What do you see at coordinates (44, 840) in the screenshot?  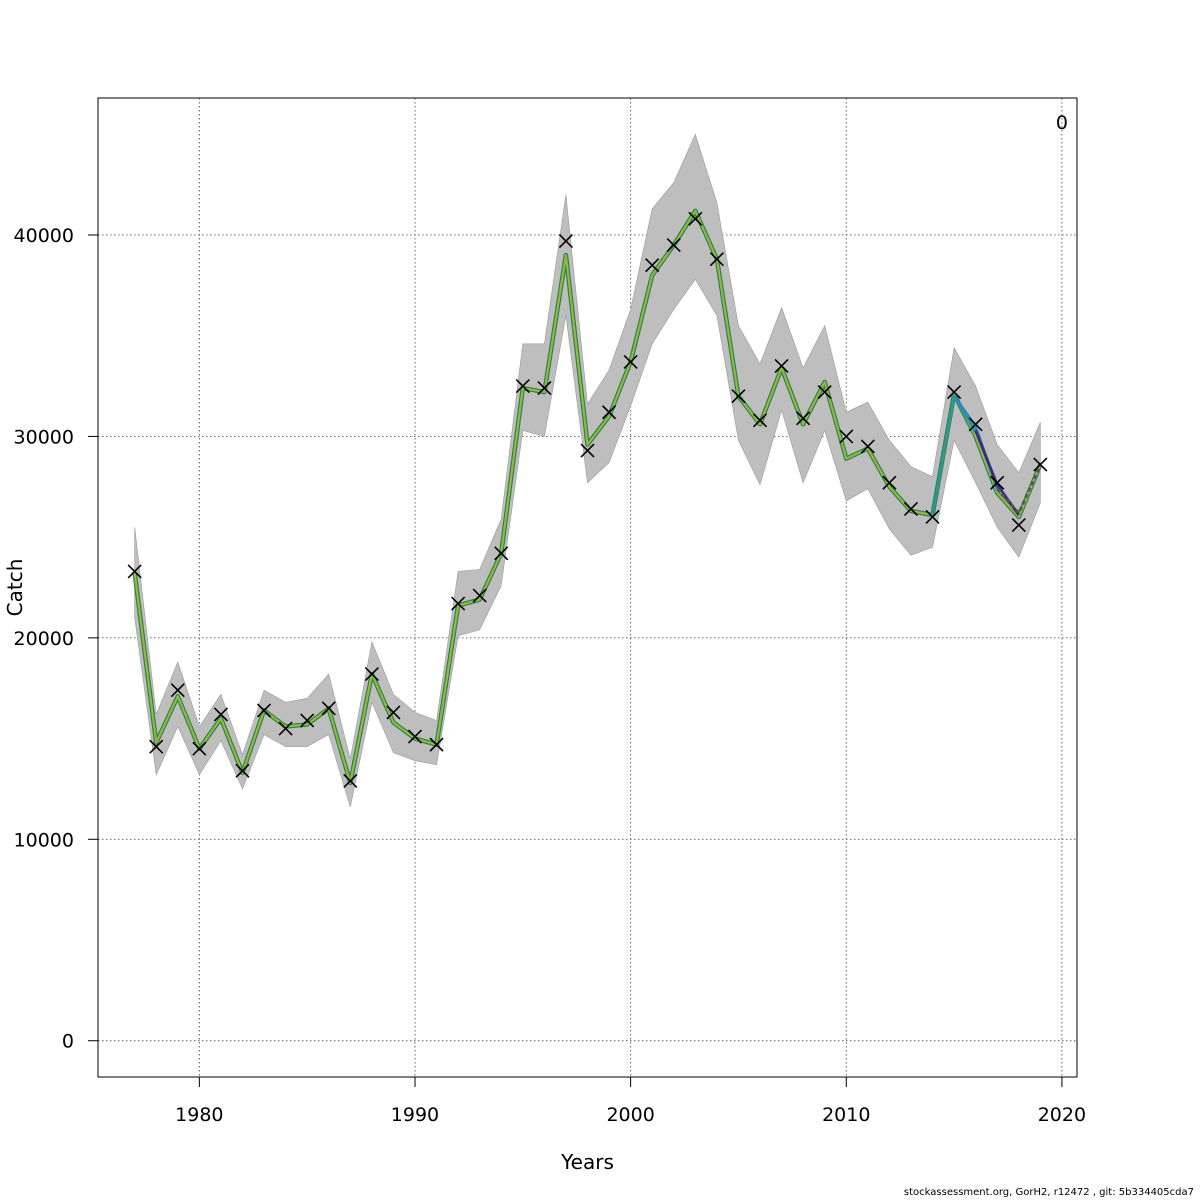 I see `y-tick-label: 10000` at bounding box center [44, 840].